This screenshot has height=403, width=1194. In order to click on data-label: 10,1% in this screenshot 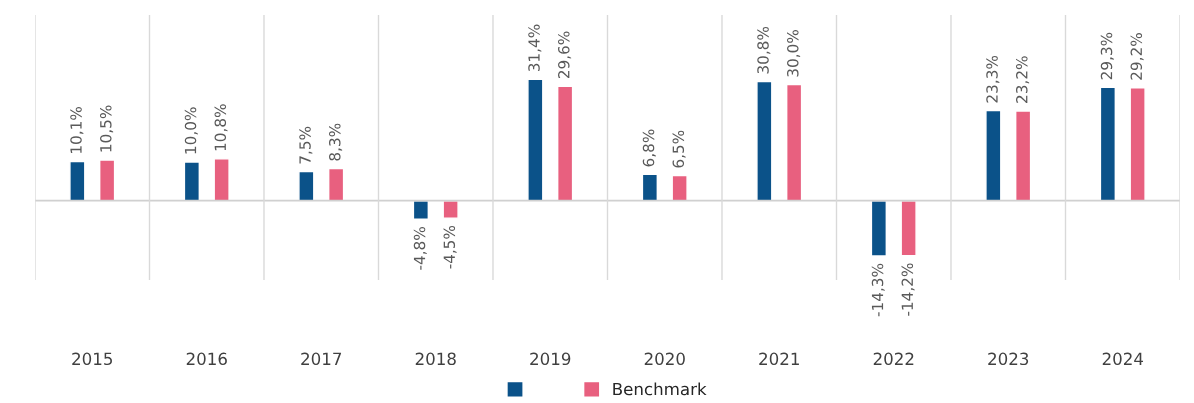, I will do `click(77, 129)`.